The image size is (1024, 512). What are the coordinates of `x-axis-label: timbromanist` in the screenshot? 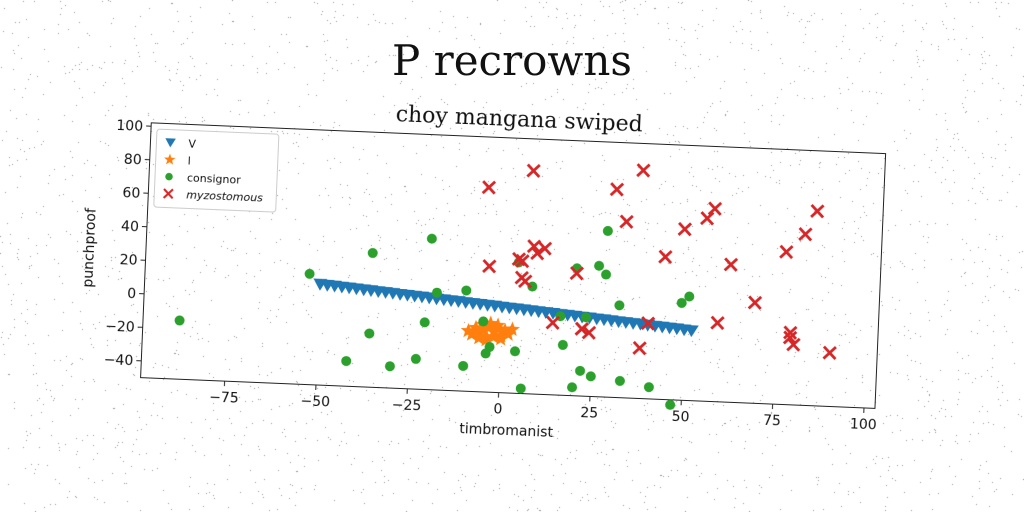 It's located at (506, 431).